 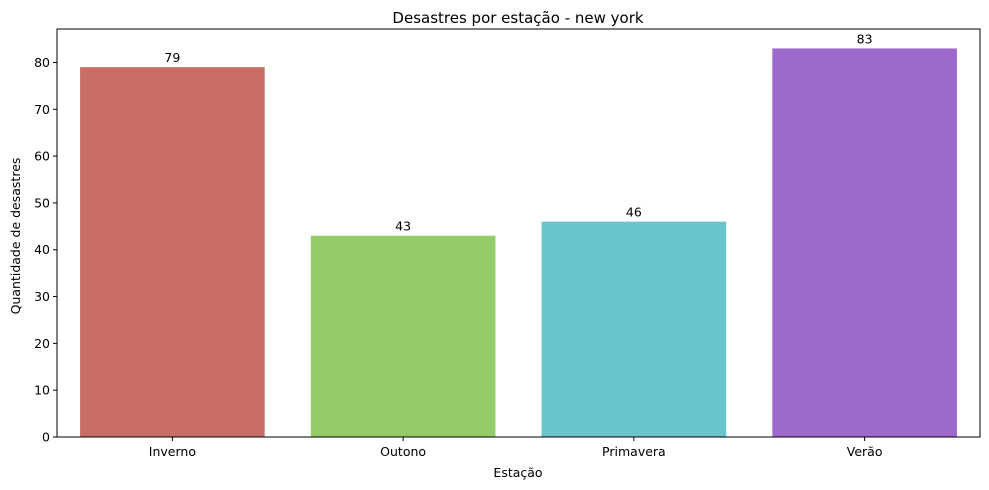 I want to click on y-tick-label-50: 50, so click(x=42, y=202).